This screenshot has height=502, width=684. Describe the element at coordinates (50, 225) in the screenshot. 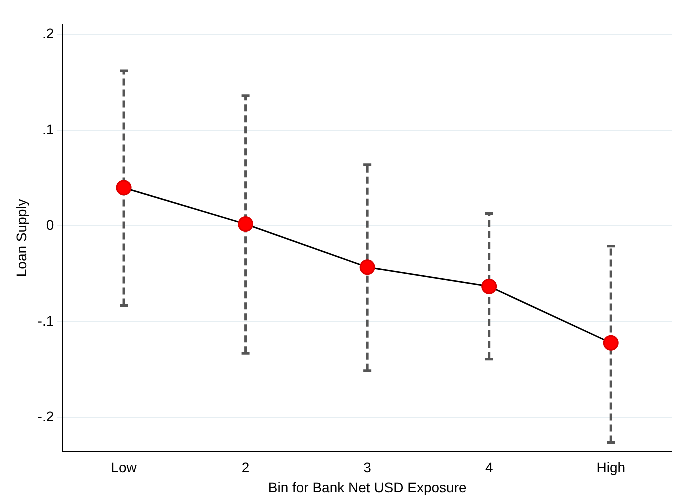

I see `y-tick-label: 0` at that location.